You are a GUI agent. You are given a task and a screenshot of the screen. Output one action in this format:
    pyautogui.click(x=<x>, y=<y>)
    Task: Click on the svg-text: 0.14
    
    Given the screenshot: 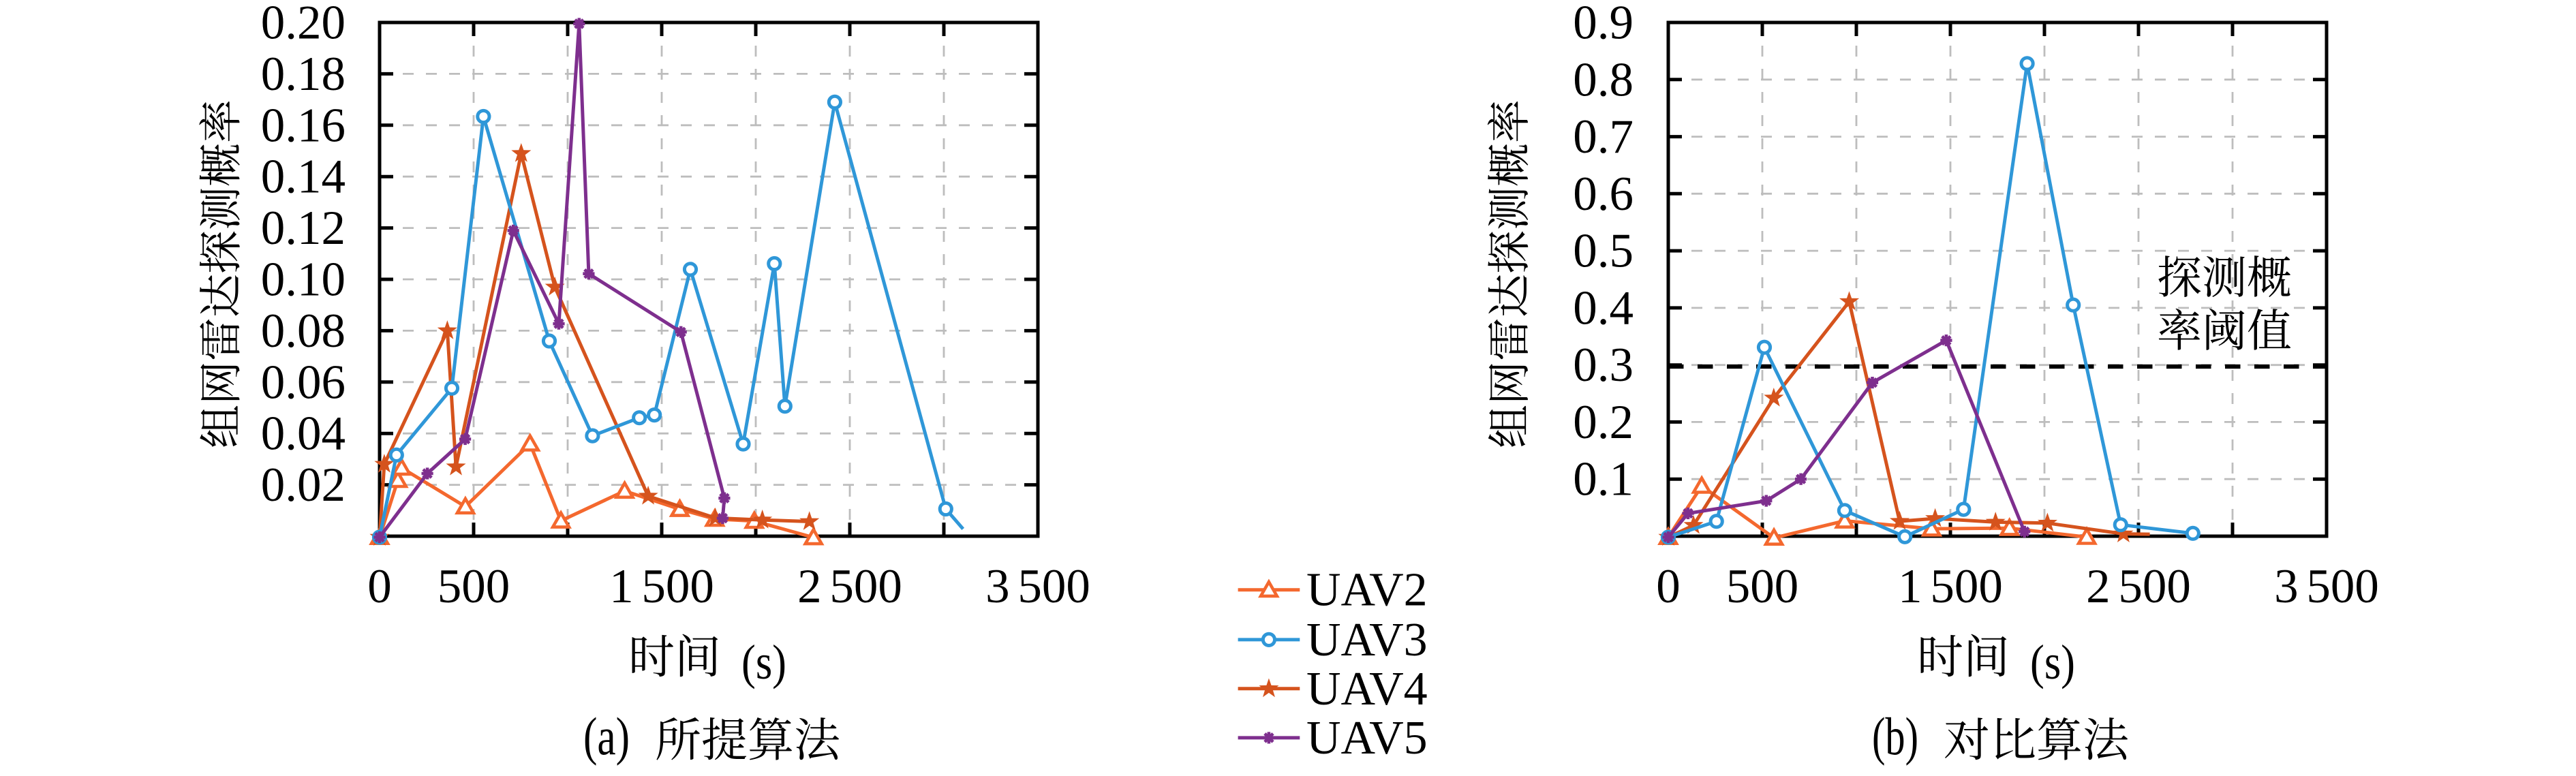 What is the action you would take?
    pyautogui.click(x=303, y=177)
    